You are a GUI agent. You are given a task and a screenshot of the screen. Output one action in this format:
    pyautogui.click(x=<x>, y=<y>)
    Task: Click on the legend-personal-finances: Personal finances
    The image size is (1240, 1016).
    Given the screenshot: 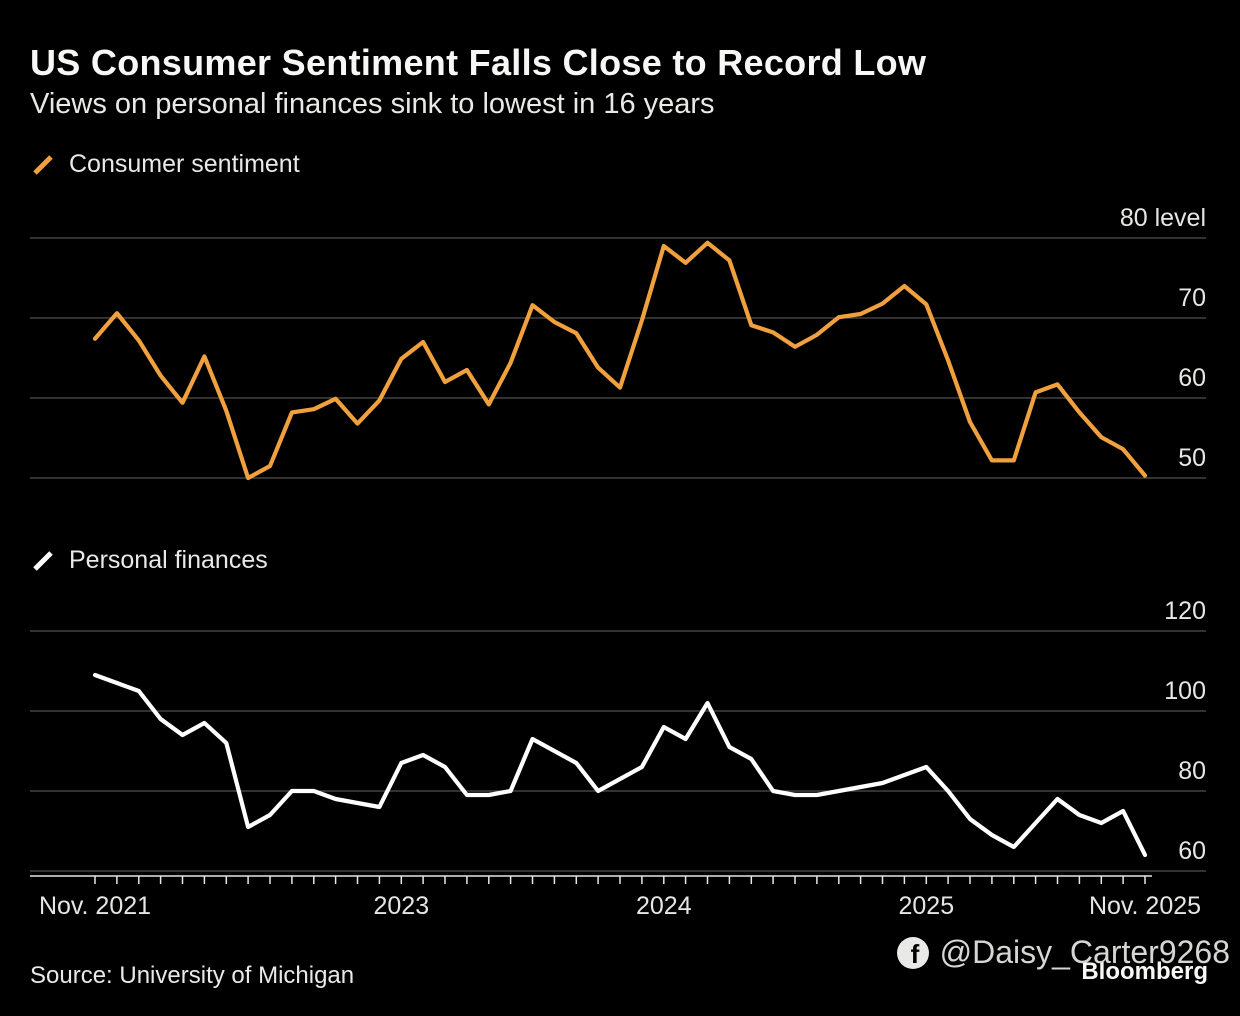 What is the action you would take?
    pyautogui.click(x=149, y=560)
    